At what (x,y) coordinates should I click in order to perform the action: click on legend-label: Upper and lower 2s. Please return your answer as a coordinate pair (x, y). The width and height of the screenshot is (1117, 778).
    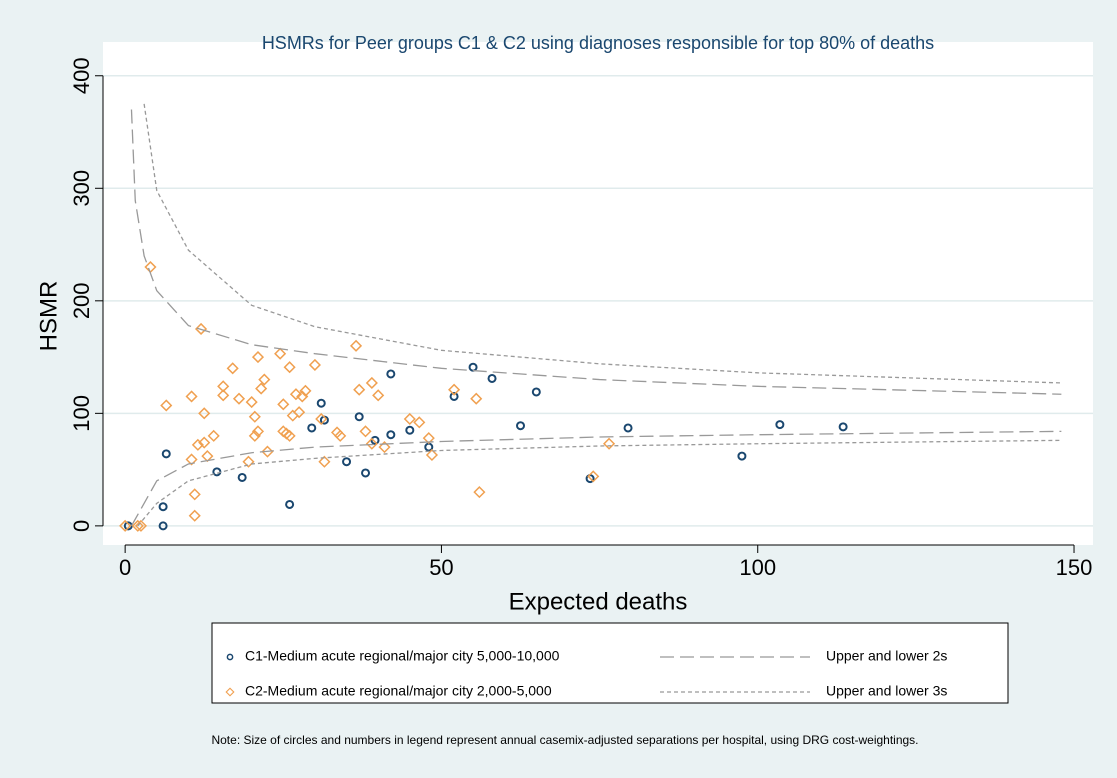
    Looking at the image, I should click on (886, 656).